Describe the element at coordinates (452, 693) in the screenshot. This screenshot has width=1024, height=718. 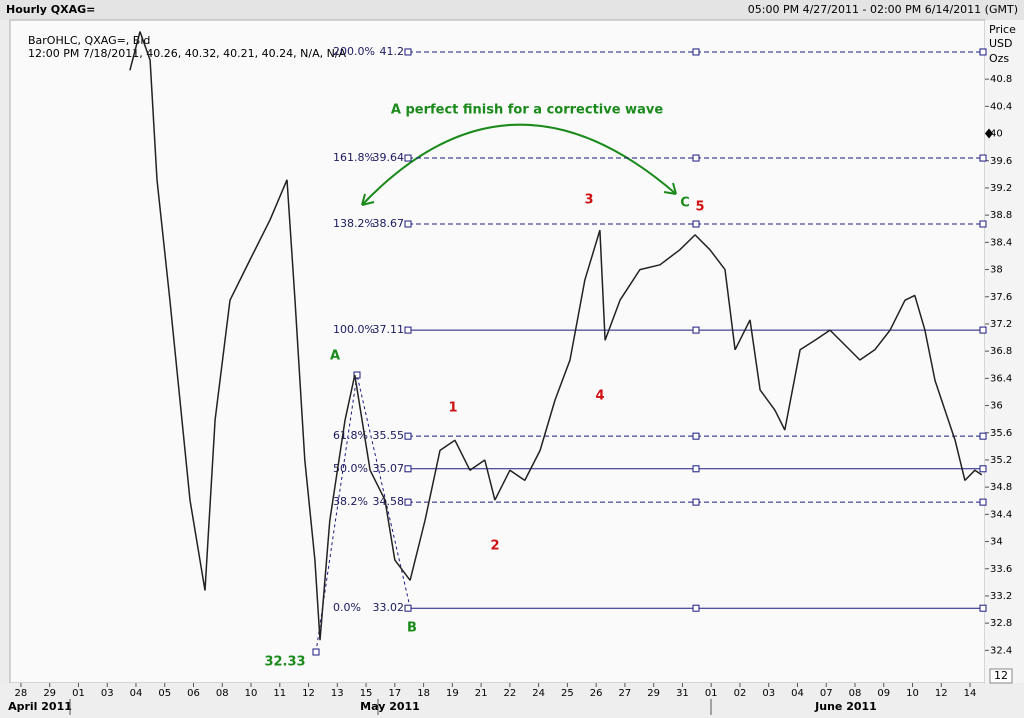
I see `x-tick-label: 19` at that location.